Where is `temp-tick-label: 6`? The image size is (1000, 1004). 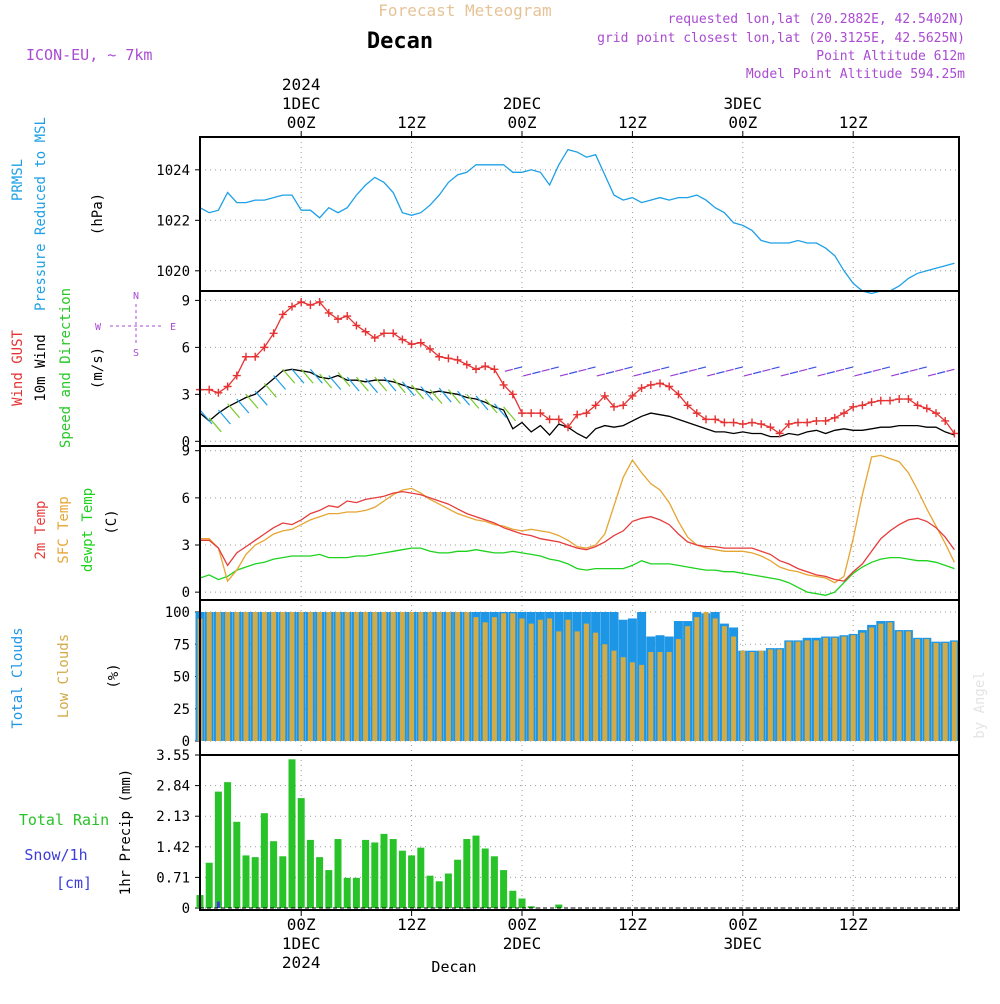 temp-tick-label: 6 is located at coordinates (186, 499).